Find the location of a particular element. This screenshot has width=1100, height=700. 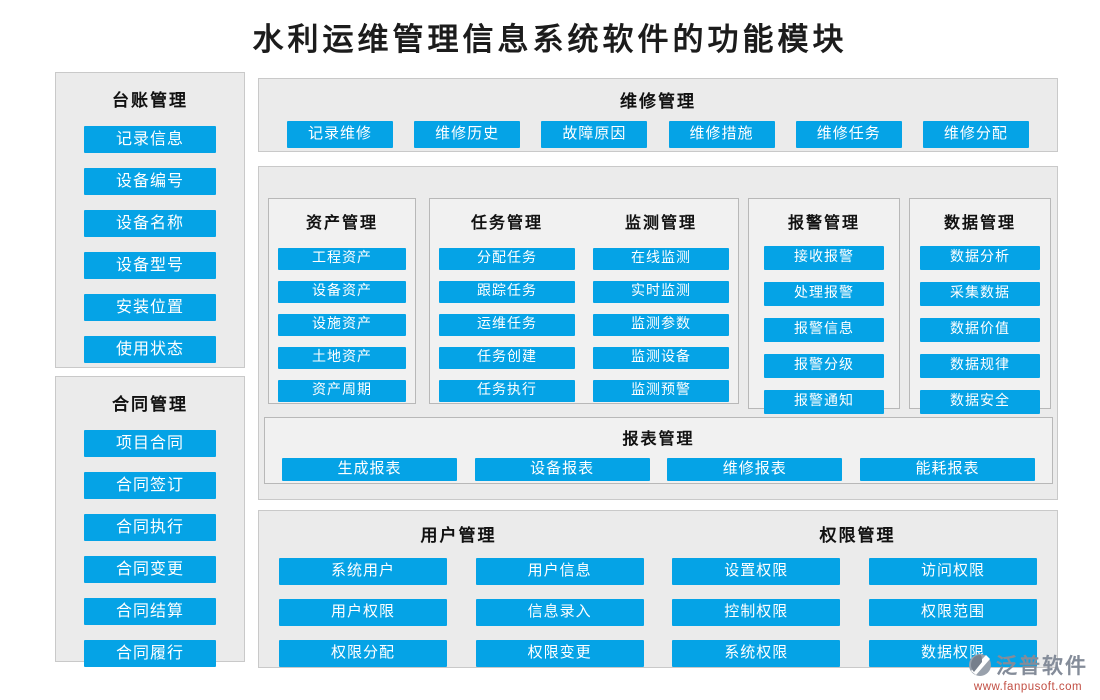

button-online-monitoring: 在线监测 is located at coordinates (661, 259).